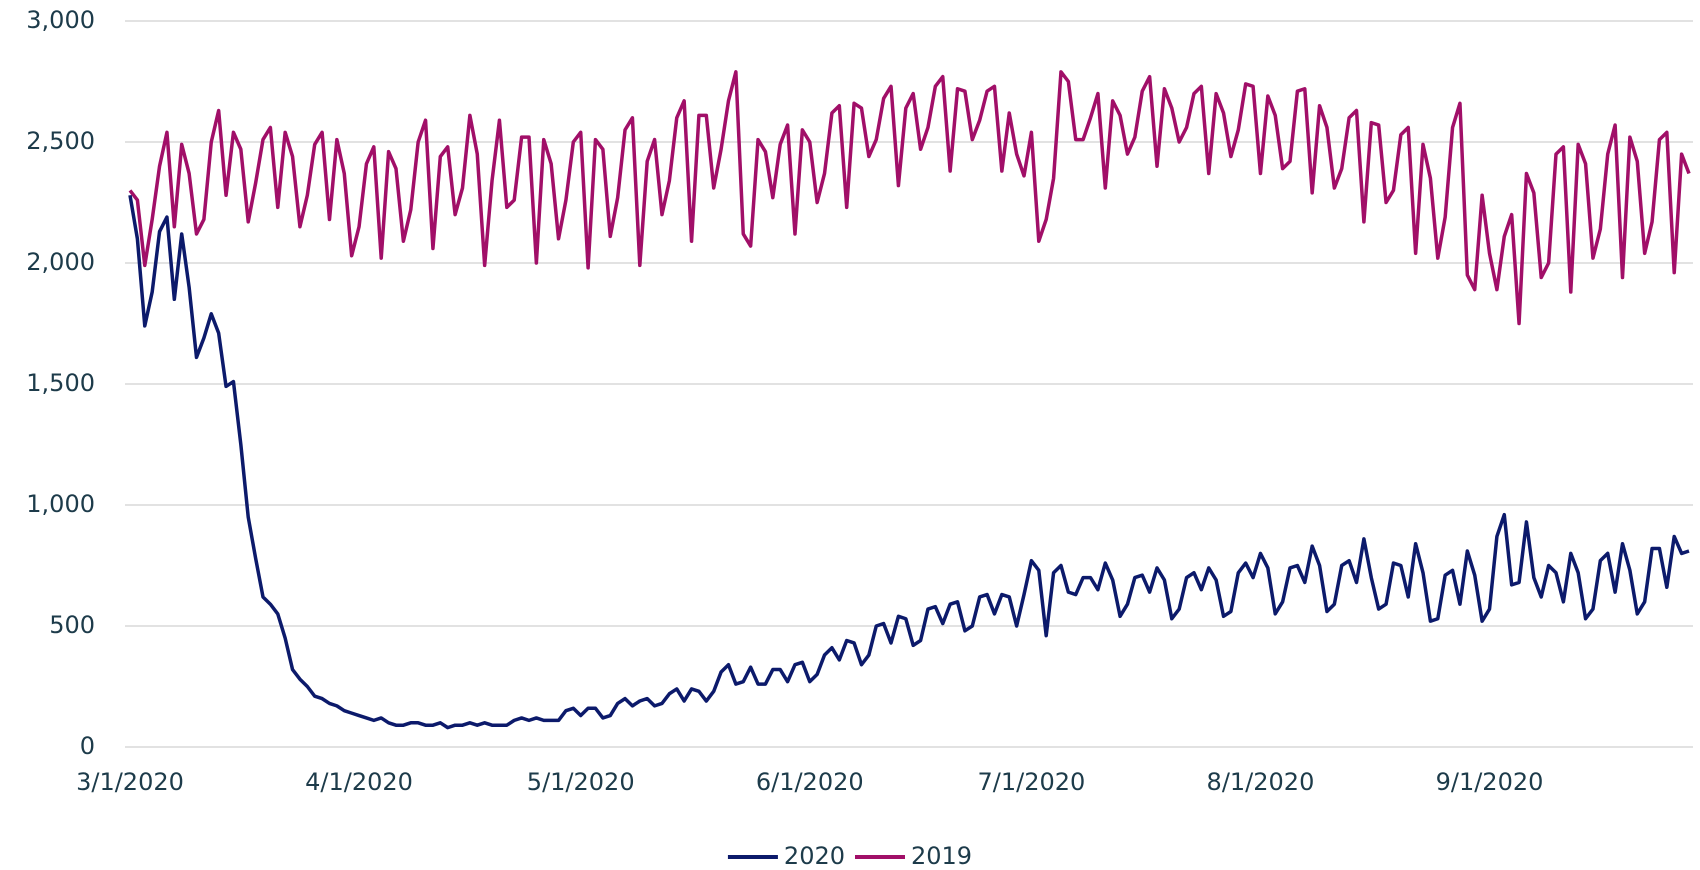 Image resolution: width=1700 pixels, height=870 pixels. What do you see at coordinates (1261, 782) in the screenshot?
I see `x-tick-label: 8/1/2020` at bounding box center [1261, 782].